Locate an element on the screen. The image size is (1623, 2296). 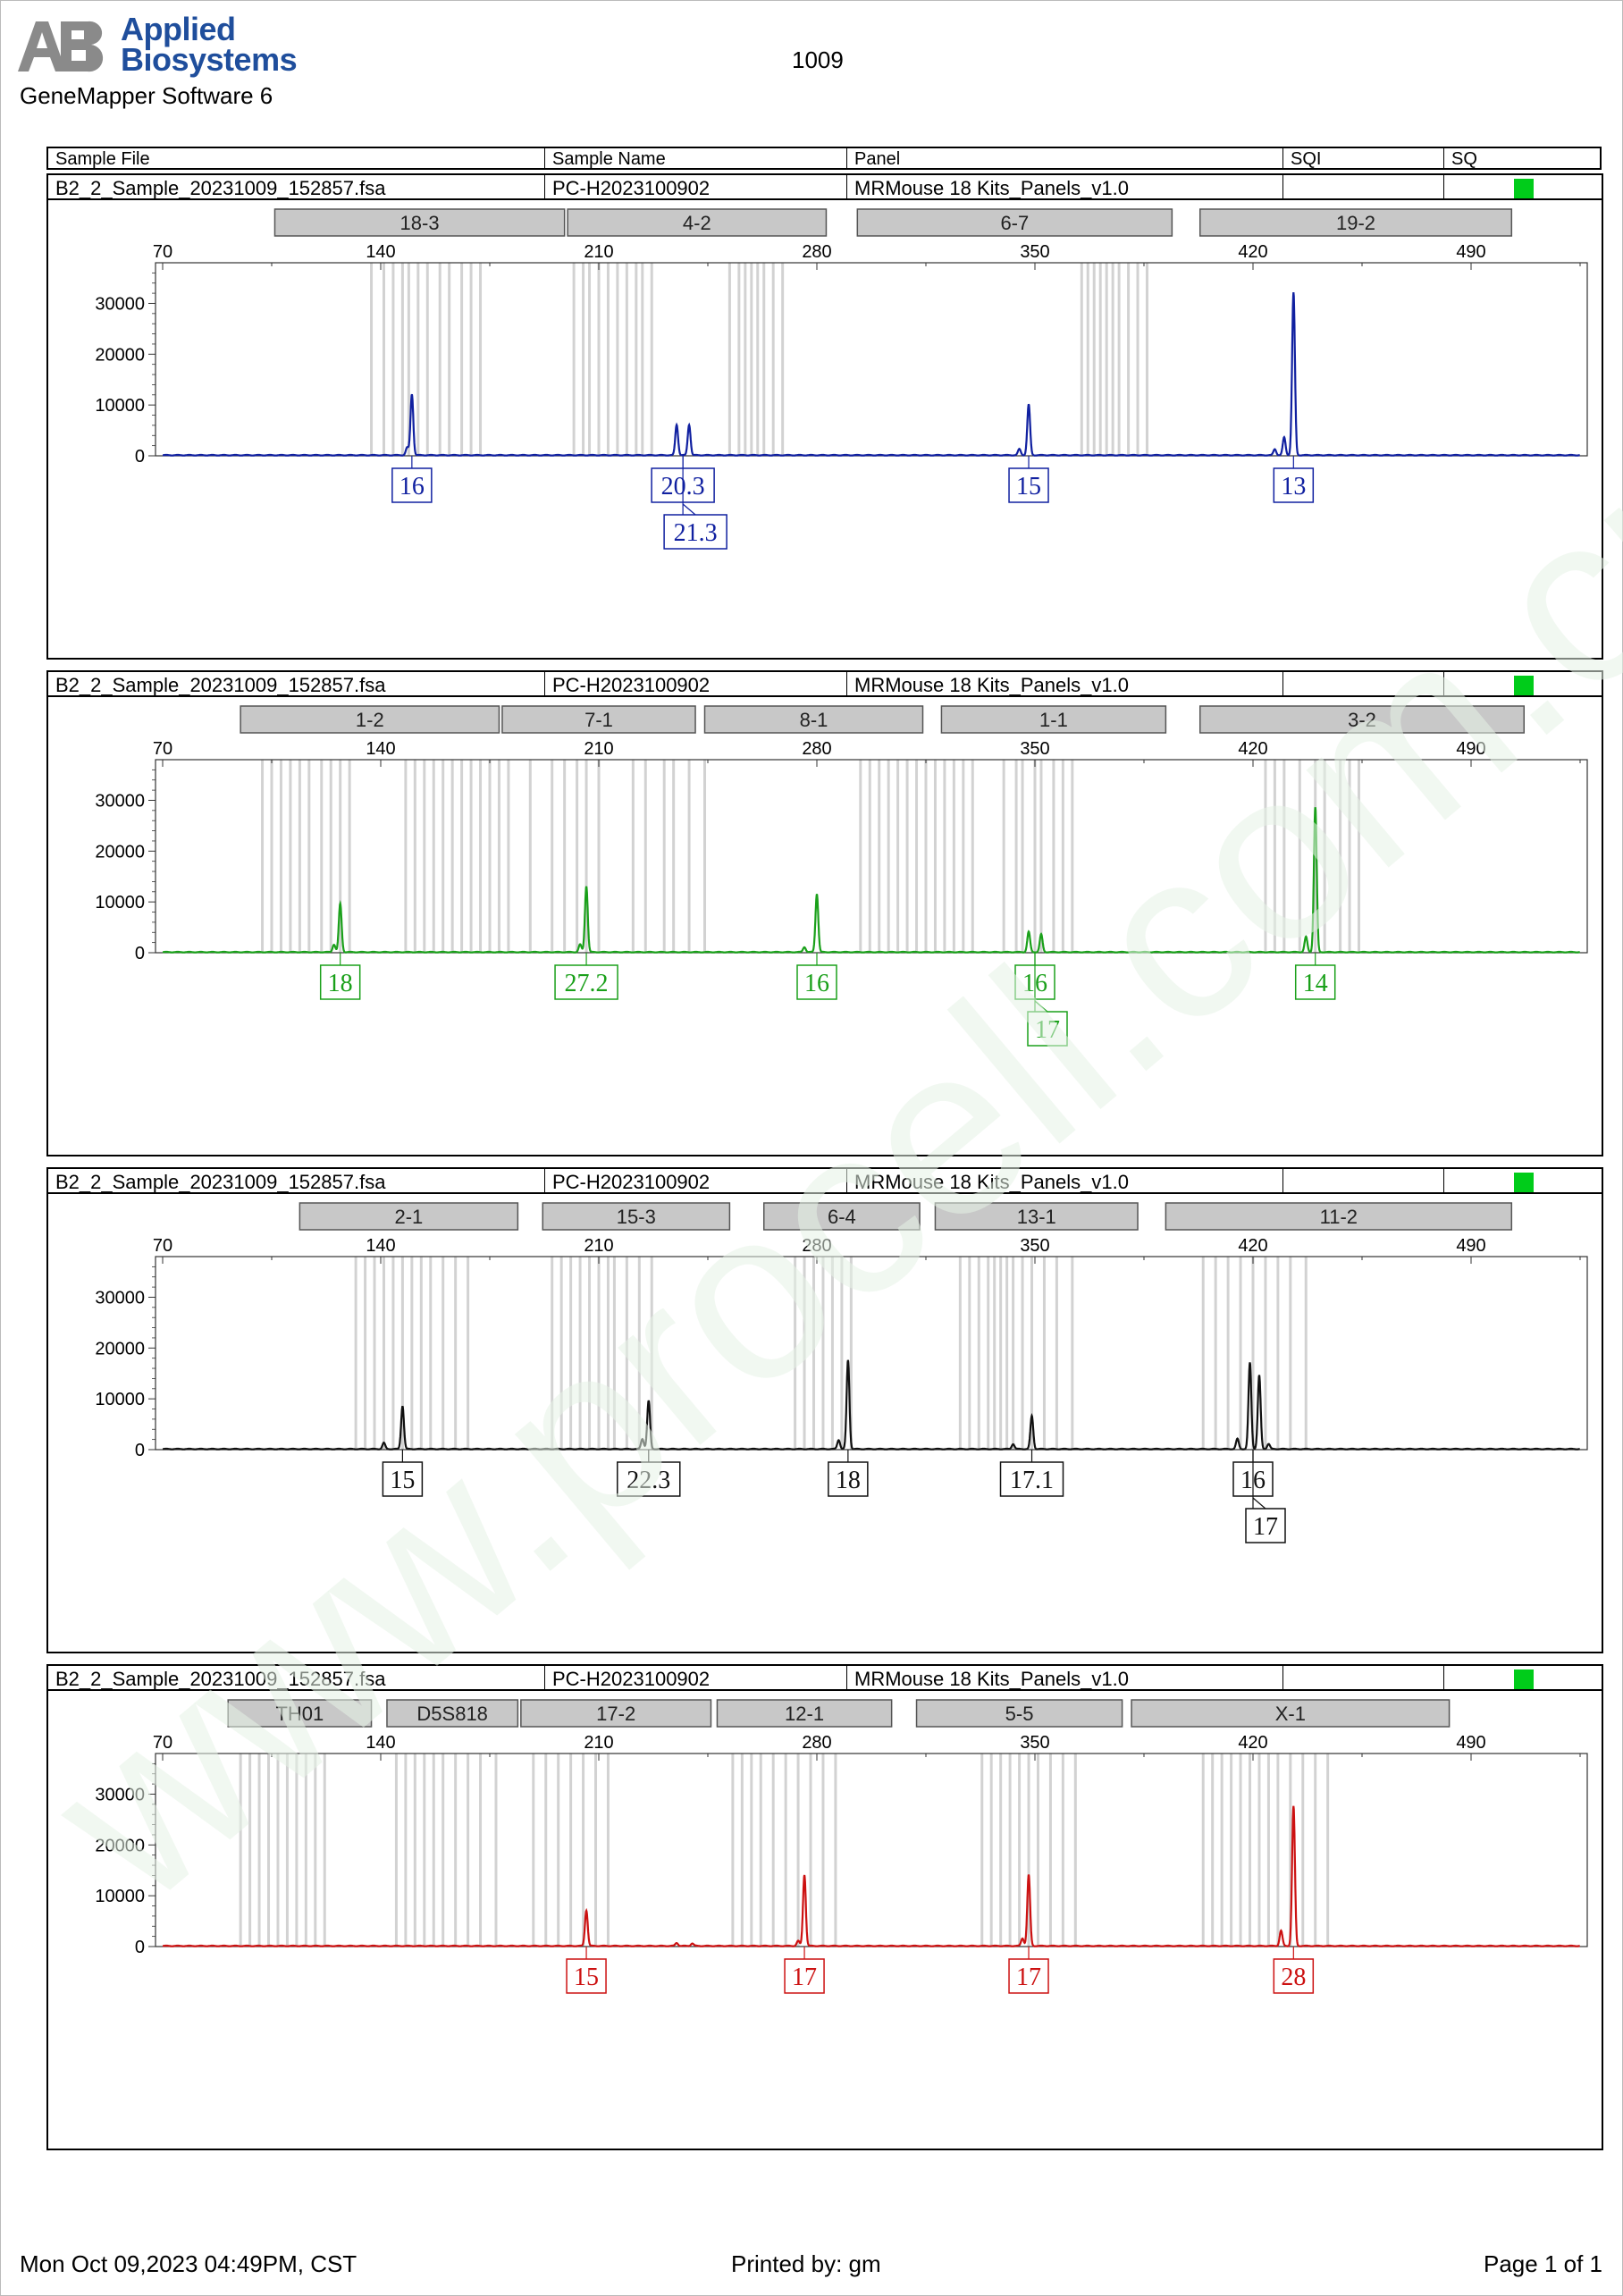
marker-15-3: 15-3 is located at coordinates (637, 1216).